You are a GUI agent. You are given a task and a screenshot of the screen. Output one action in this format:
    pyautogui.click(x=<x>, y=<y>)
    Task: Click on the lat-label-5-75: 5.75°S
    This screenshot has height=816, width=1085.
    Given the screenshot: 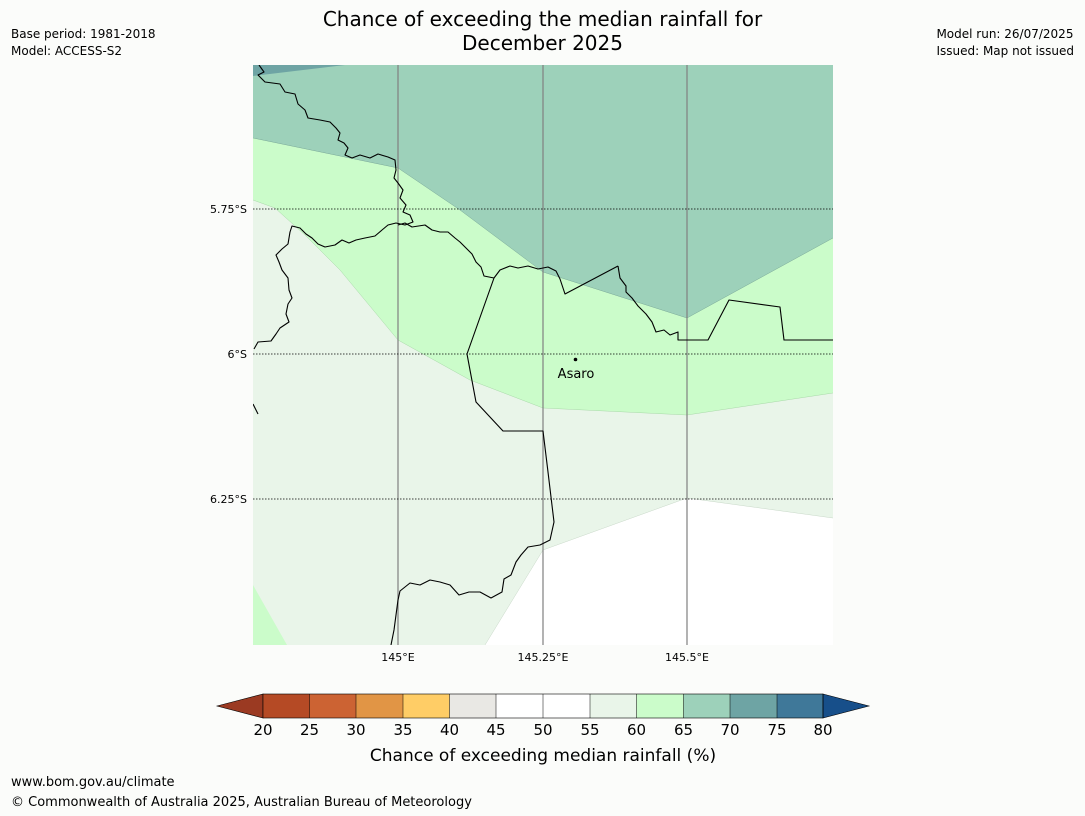 What is the action you would take?
    pyautogui.click(x=228, y=209)
    